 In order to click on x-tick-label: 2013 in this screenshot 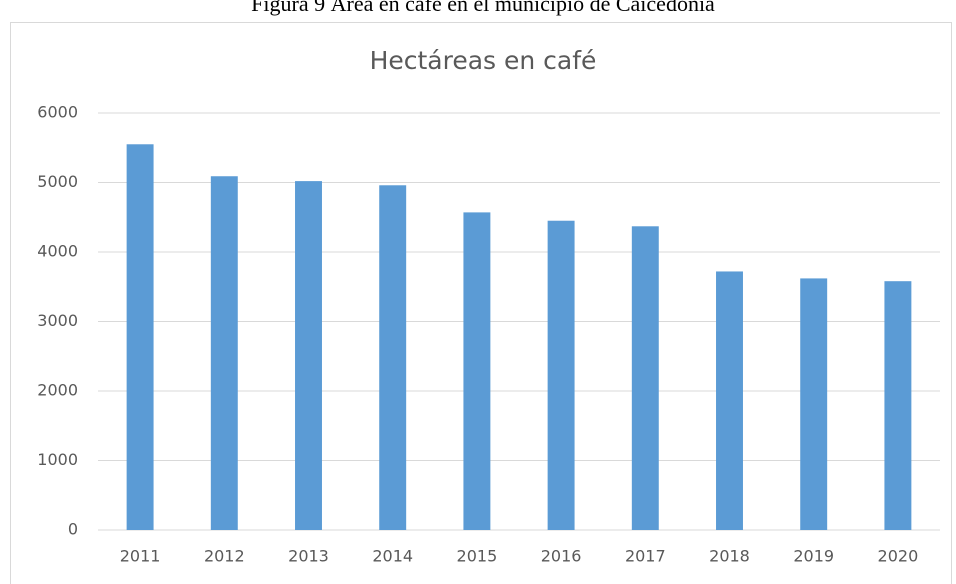, I will do `click(308, 556)`.